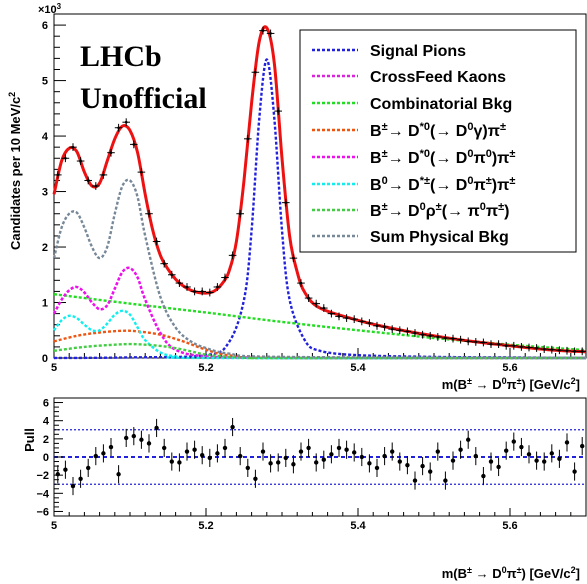 The height and width of the screenshot is (584, 587). I want to click on x-axis-label: m(B± → D0π±) [GeV/c2], so click(511, 384).